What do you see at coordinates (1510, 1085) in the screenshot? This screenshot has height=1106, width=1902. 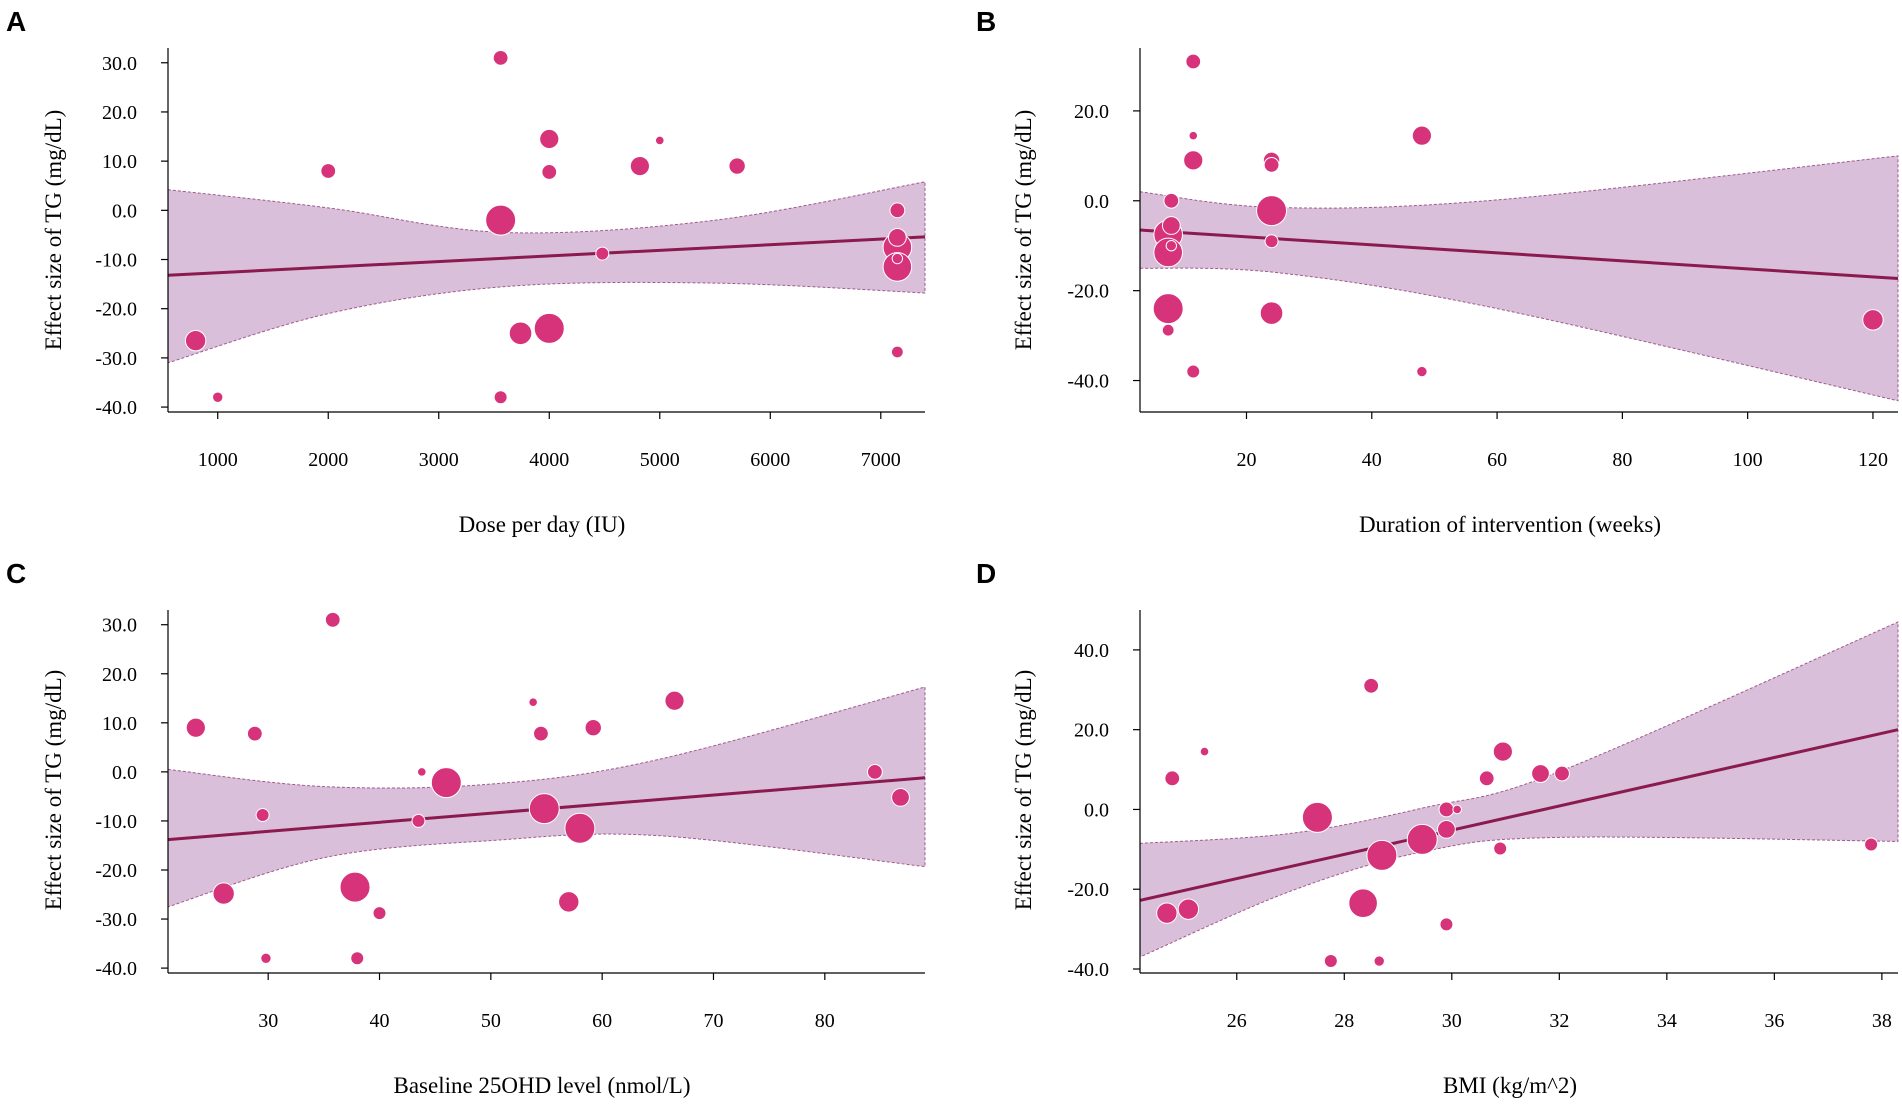 I see `x-axis-title: BMI (kg/m^2)` at bounding box center [1510, 1085].